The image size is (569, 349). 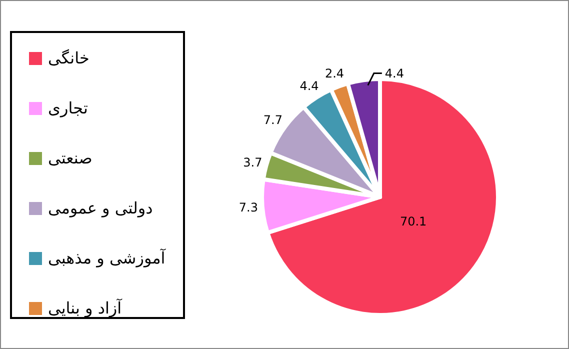 What do you see at coordinates (107, 258) in the screenshot?
I see `legend-label: آموزشی و مذهبی` at bounding box center [107, 258].